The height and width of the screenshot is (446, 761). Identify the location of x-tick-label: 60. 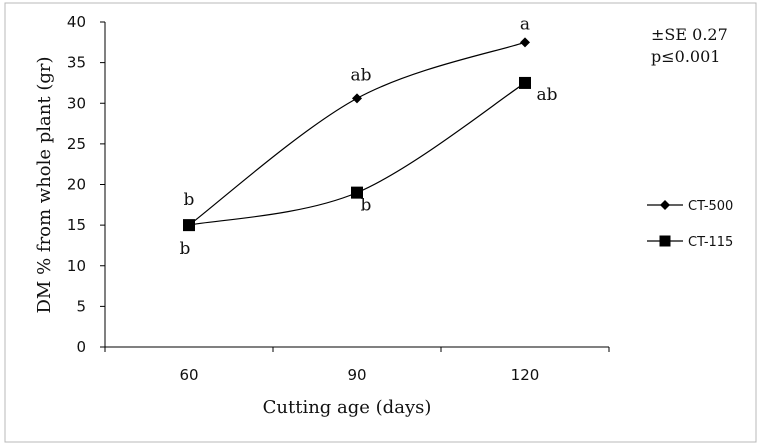
(188, 375).